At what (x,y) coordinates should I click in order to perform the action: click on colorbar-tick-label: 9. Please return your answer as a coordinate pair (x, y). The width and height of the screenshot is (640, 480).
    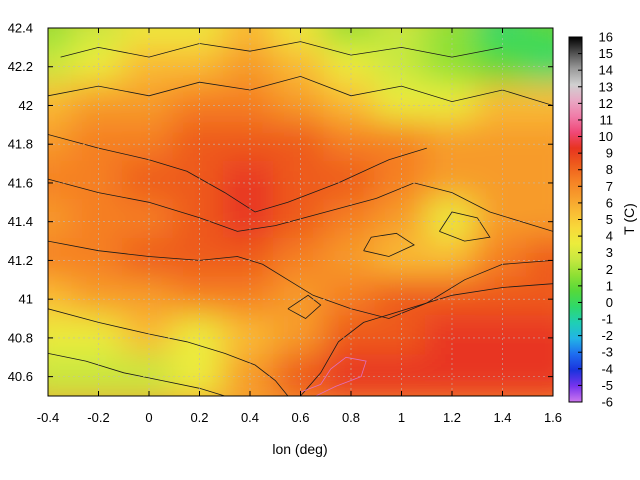
    Looking at the image, I should click on (609, 153).